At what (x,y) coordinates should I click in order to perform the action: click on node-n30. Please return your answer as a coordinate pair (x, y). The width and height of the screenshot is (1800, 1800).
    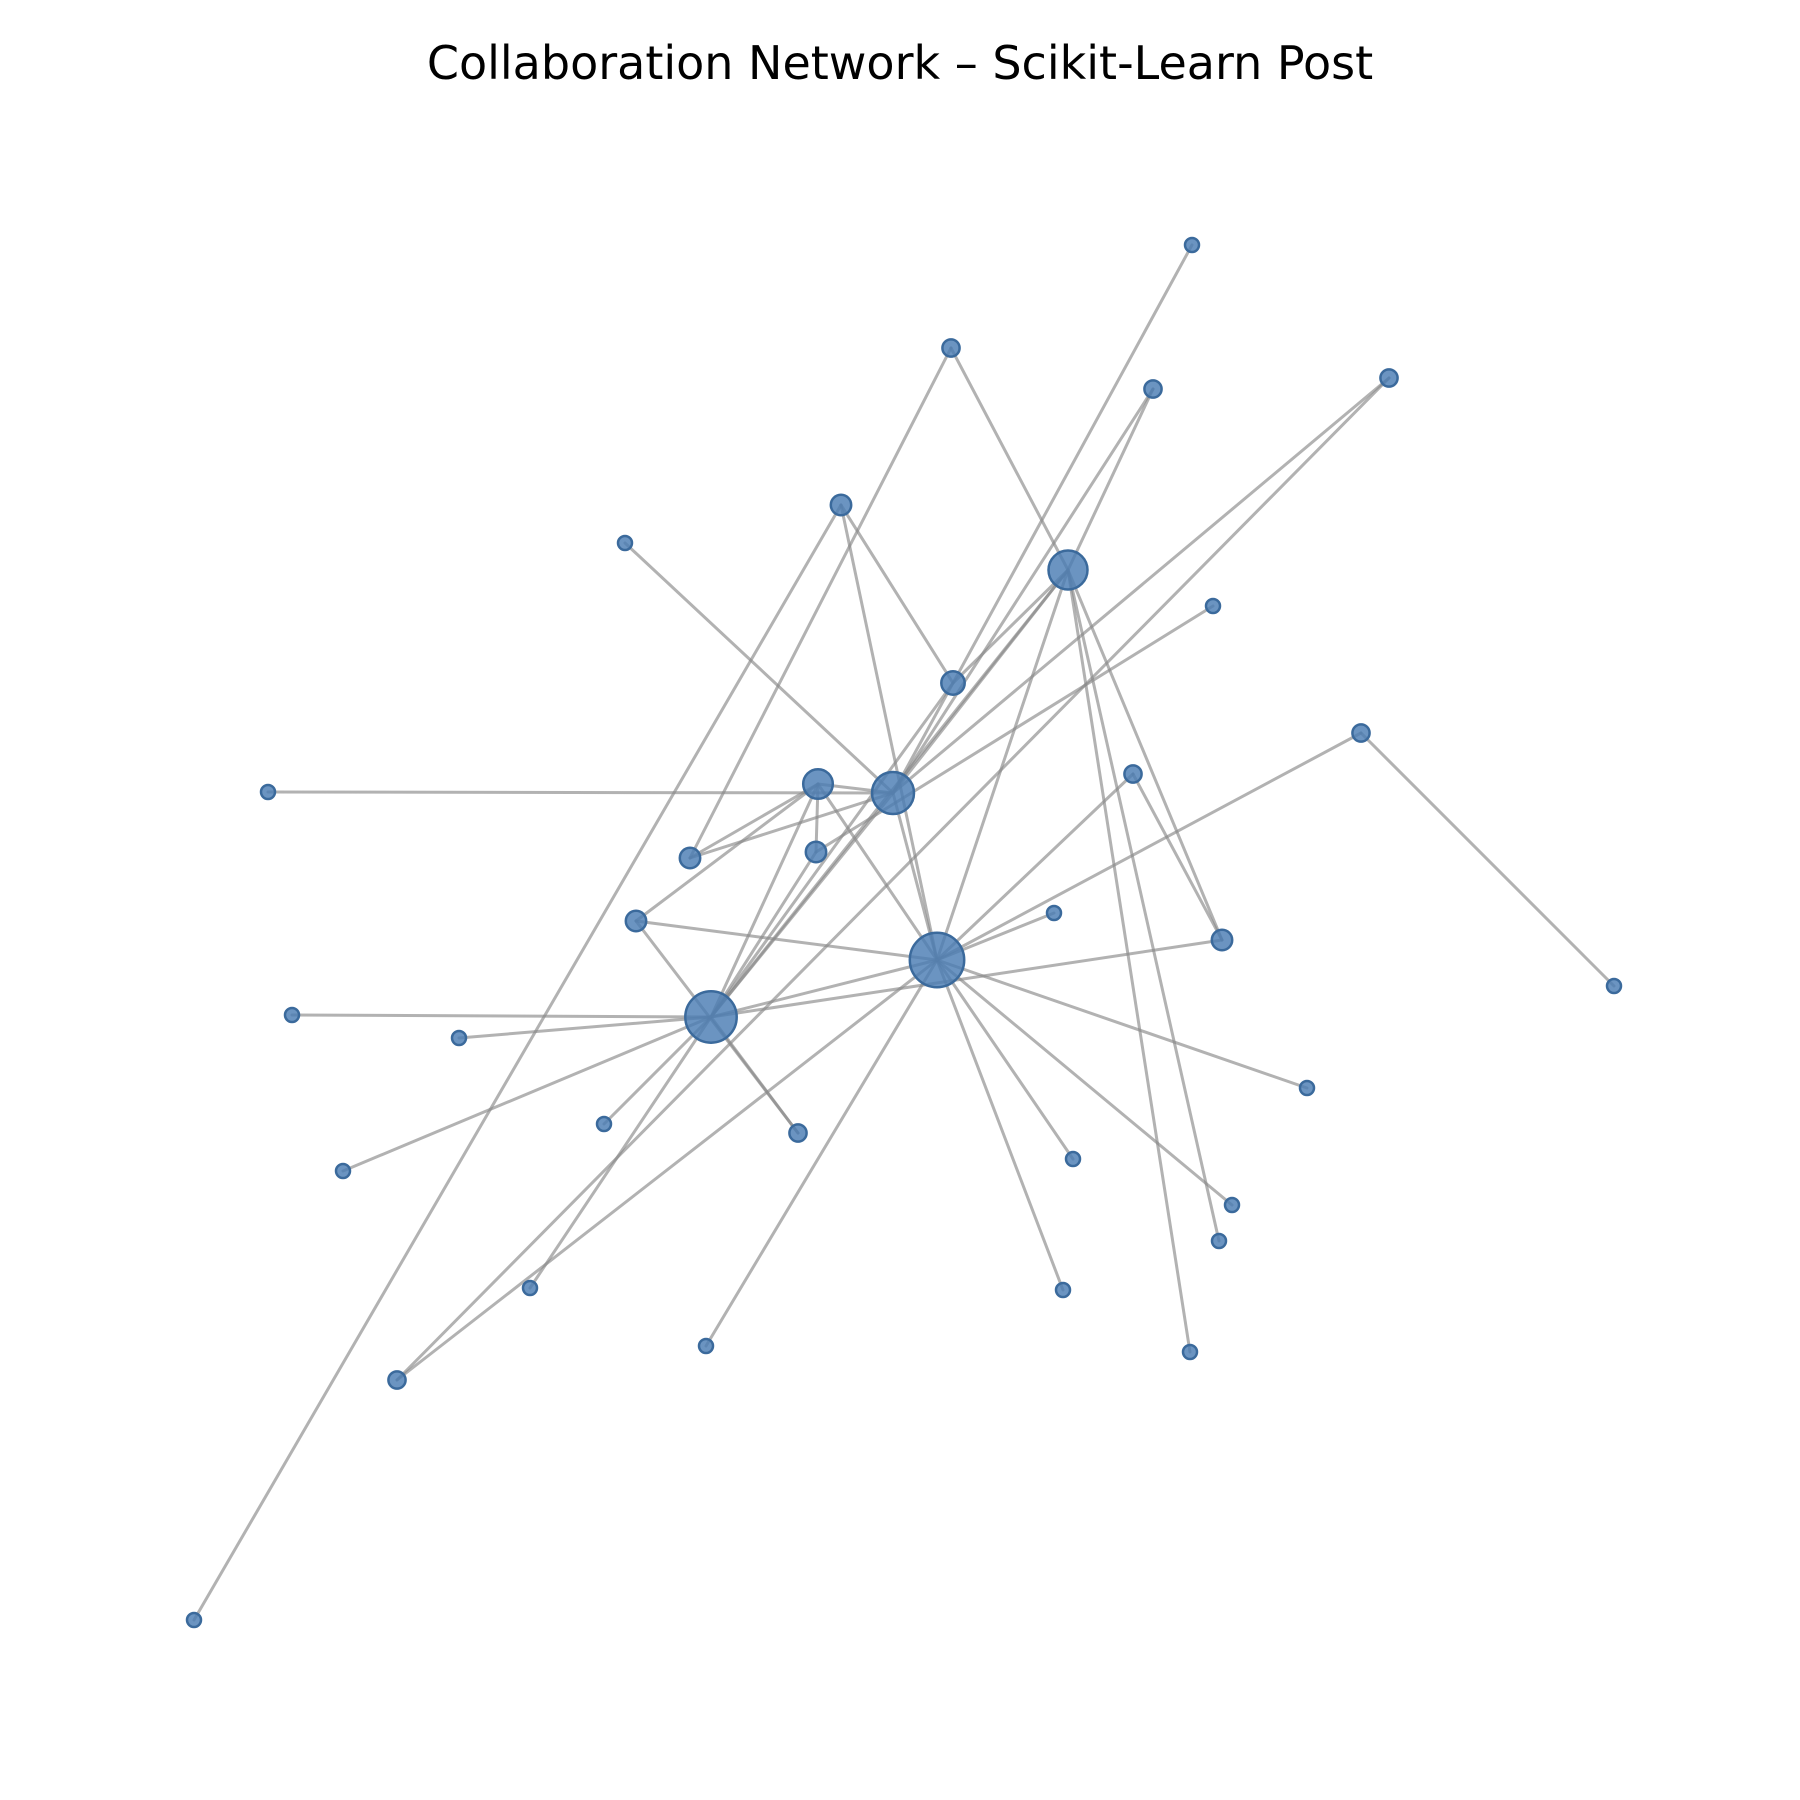
    Looking at the image, I should click on (1614, 986).